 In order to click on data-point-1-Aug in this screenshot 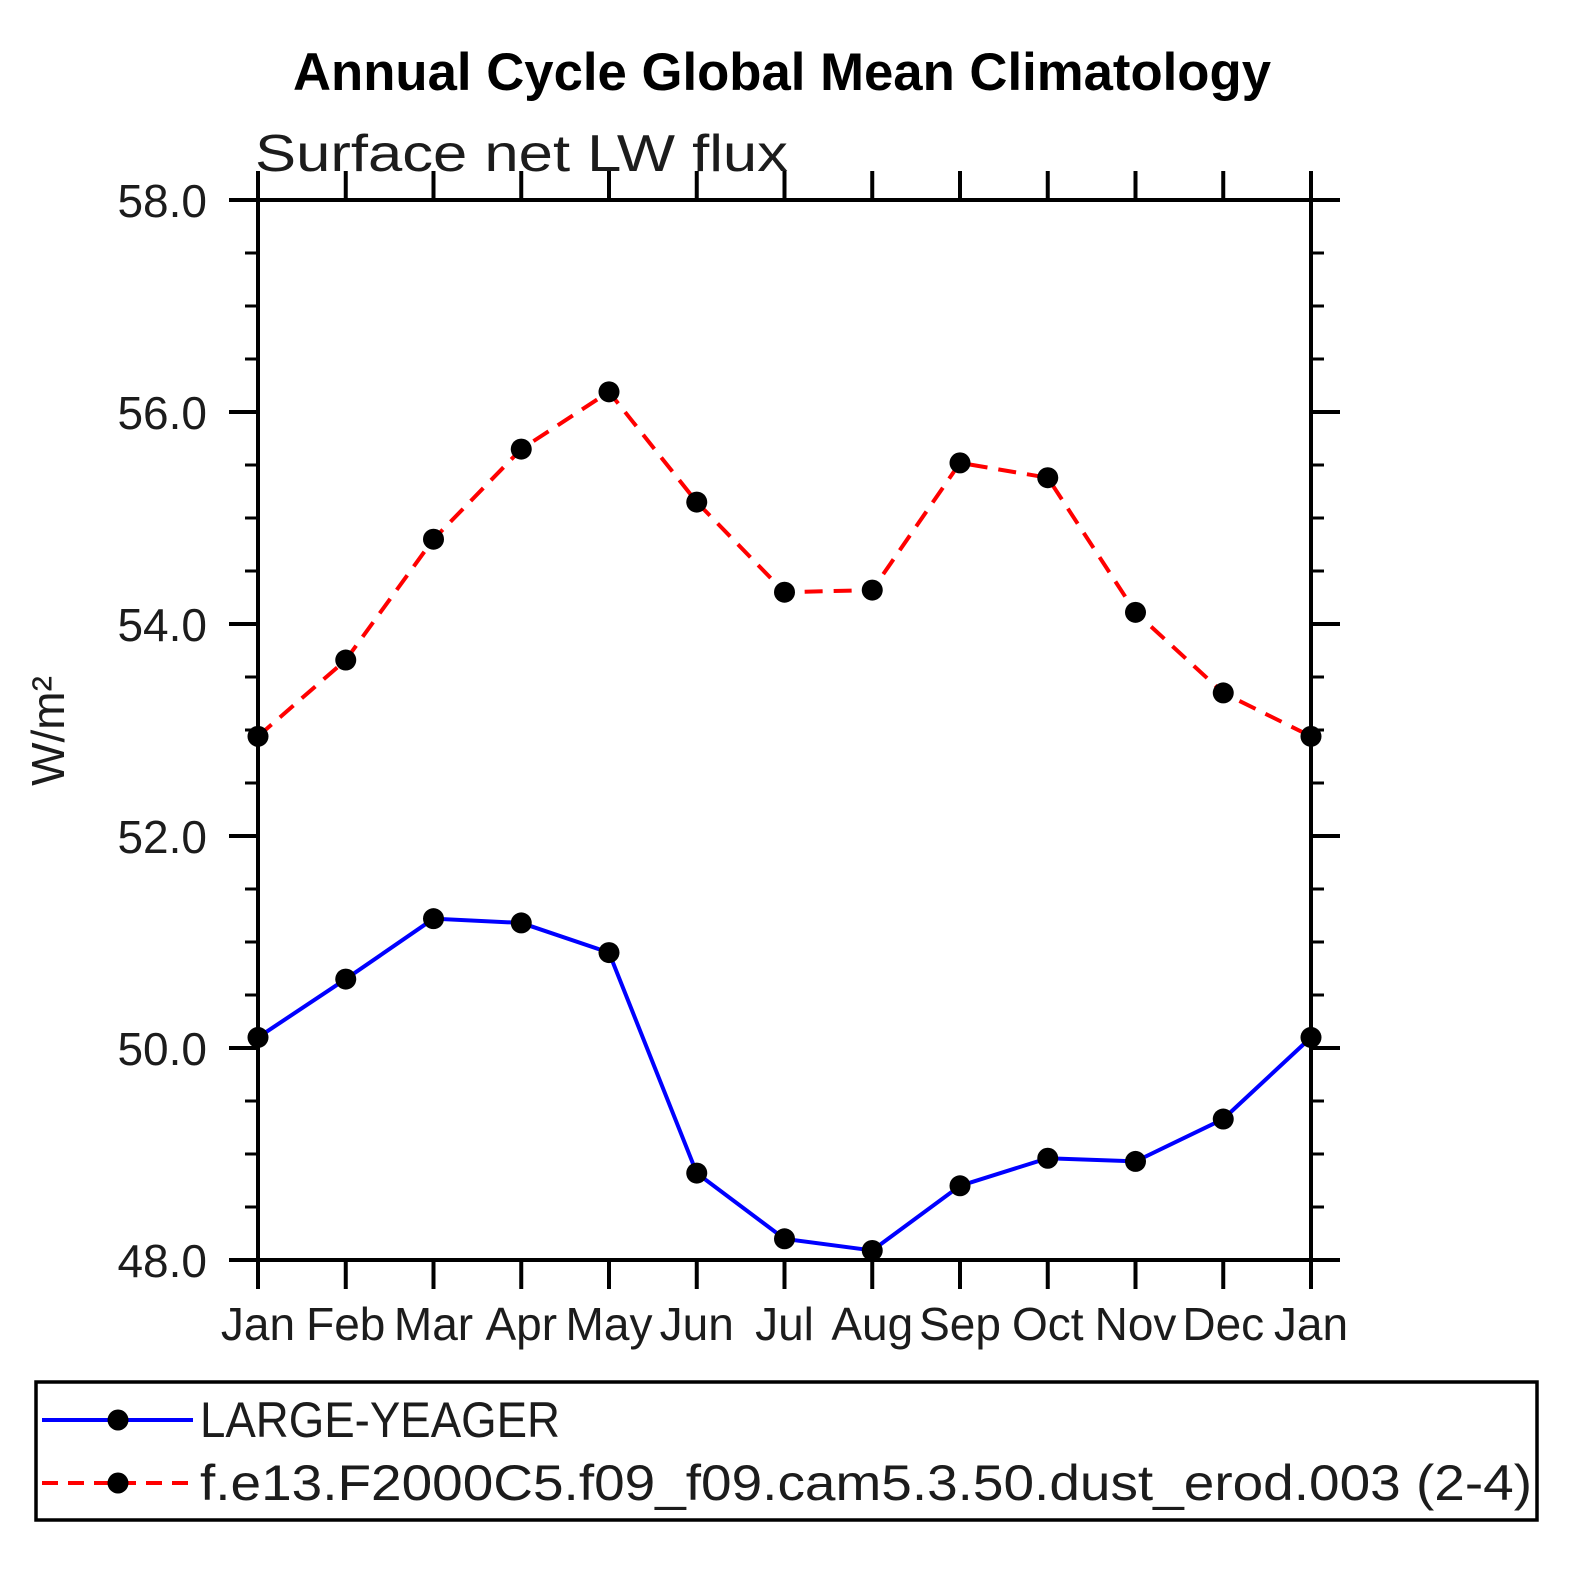, I will do `click(872, 590)`.